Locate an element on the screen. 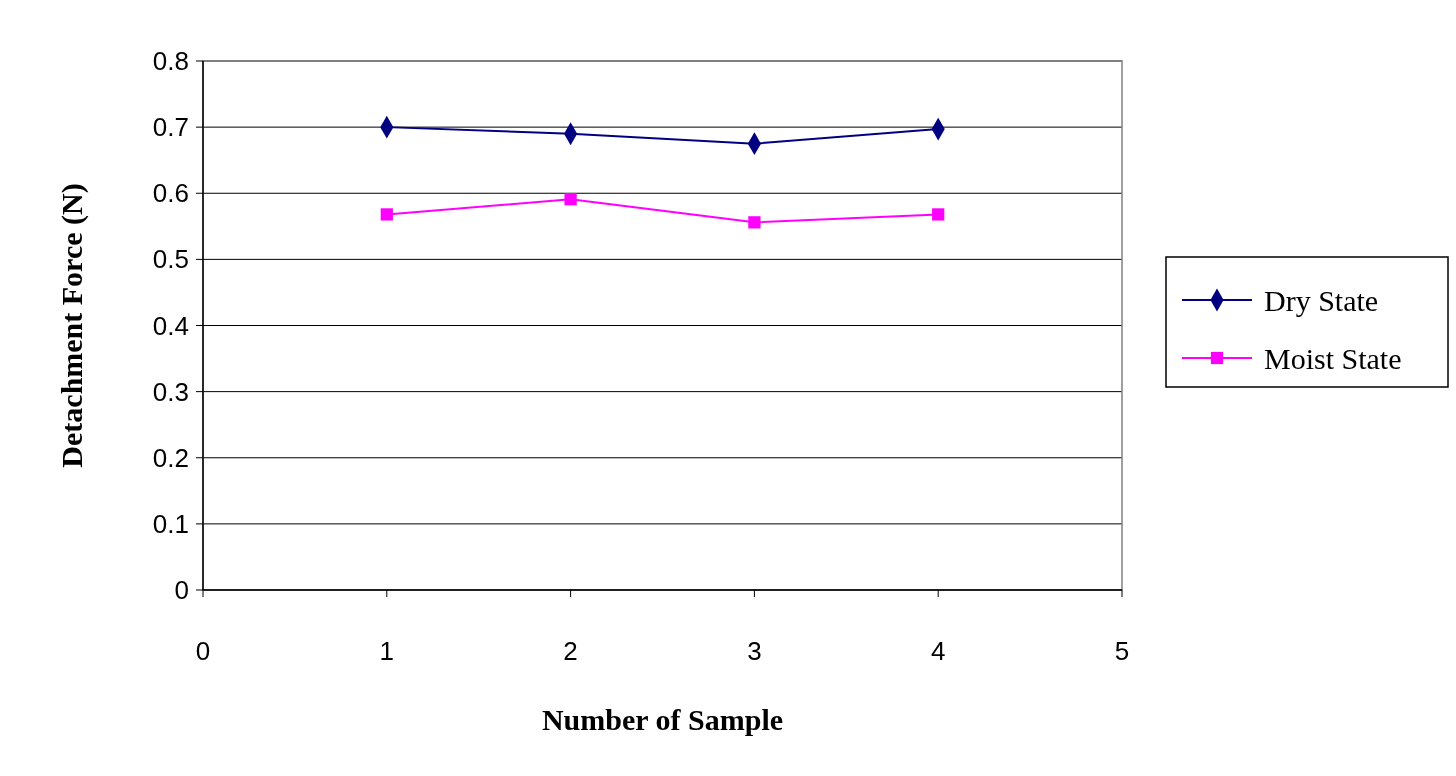 This screenshot has height=776, width=1456. y-tick-label: 0.2 is located at coordinates (170, 457).